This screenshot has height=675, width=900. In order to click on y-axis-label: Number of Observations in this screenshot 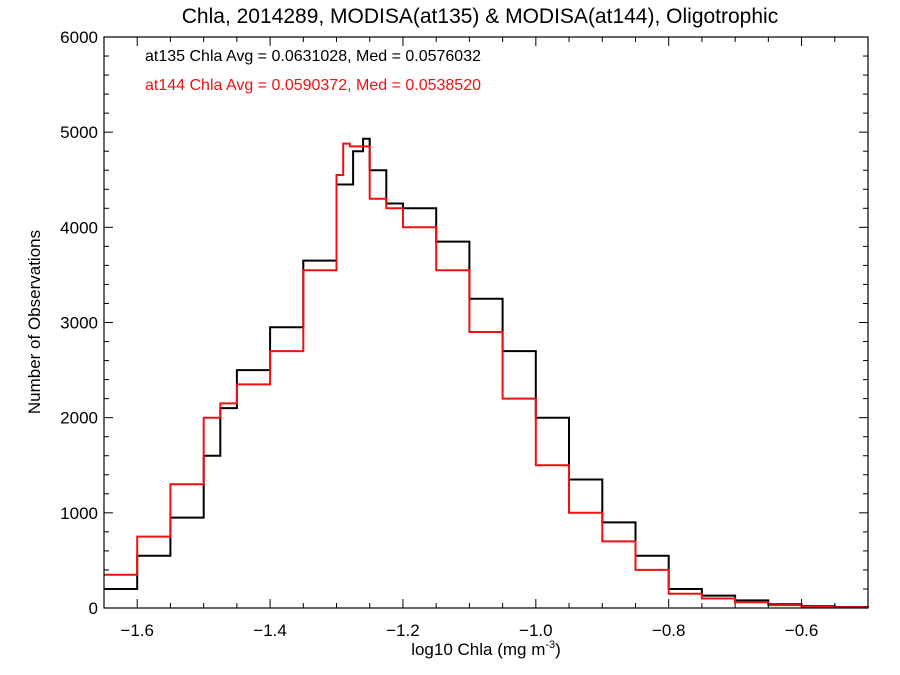, I will do `click(34, 322)`.